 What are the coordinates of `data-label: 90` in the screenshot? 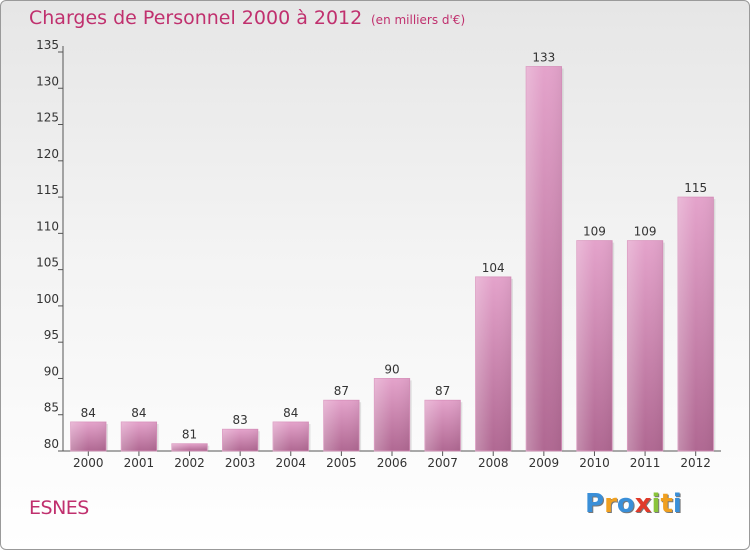 It's located at (391, 369).